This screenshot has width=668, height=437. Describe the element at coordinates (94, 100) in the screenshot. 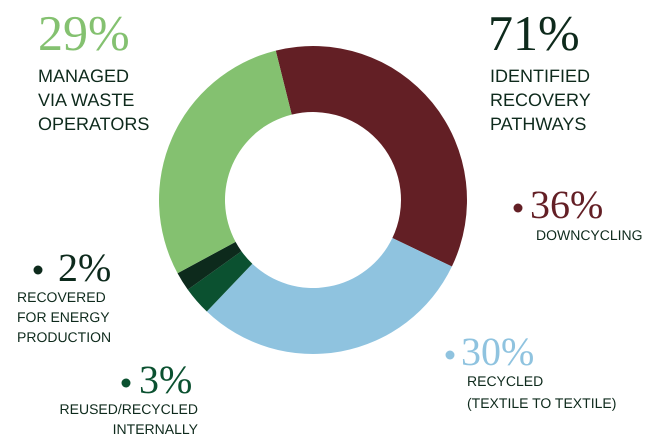

I see `slice-label: MANAGED VIA WASTE OPERATORS` at that location.